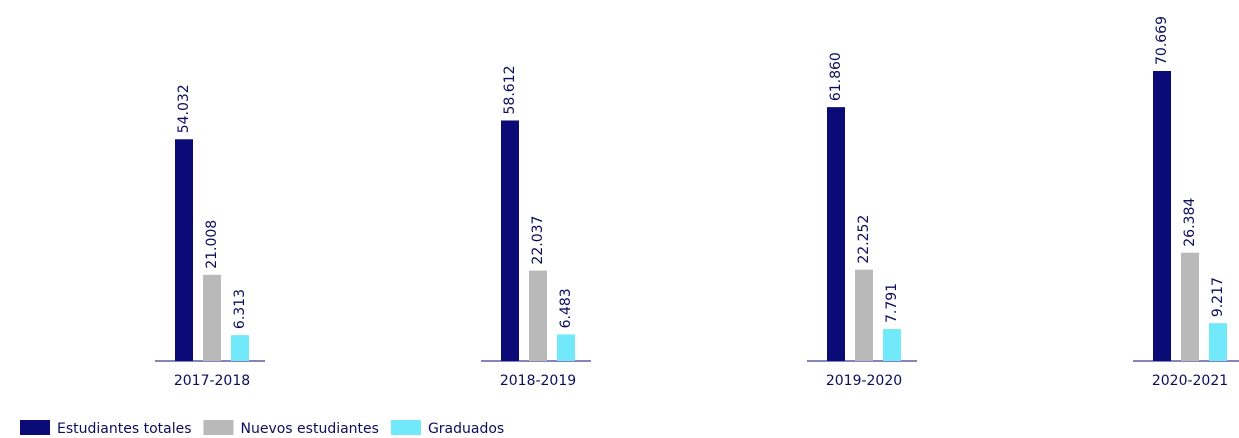 The height and width of the screenshot is (438, 1239). What do you see at coordinates (1190, 381) in the screenshot?
I see `x-tick-label: 2020-2021` at bounding box center [1190, 381].